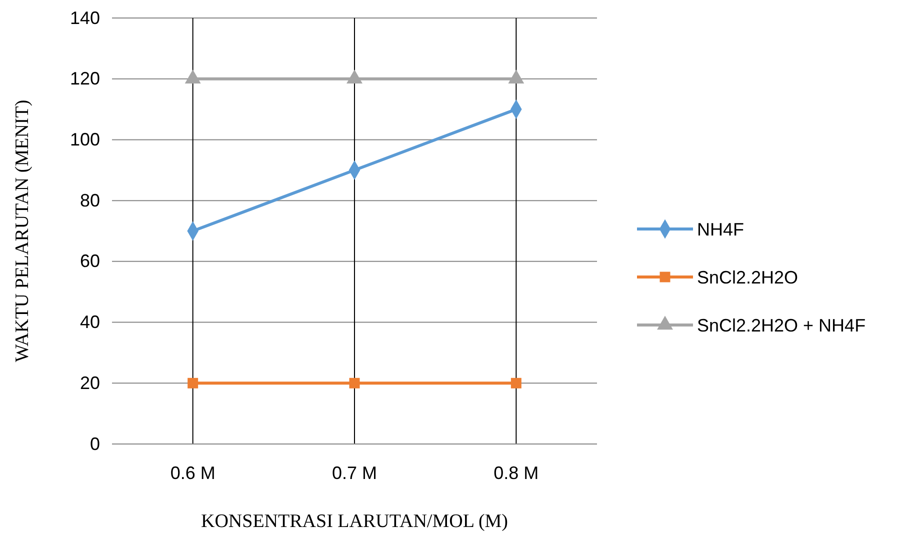  What do you see at coordinates (747, 277) in the screenshot?
I see `legend-label: SnCl2.2H2O` at bounding box center [747, 277].